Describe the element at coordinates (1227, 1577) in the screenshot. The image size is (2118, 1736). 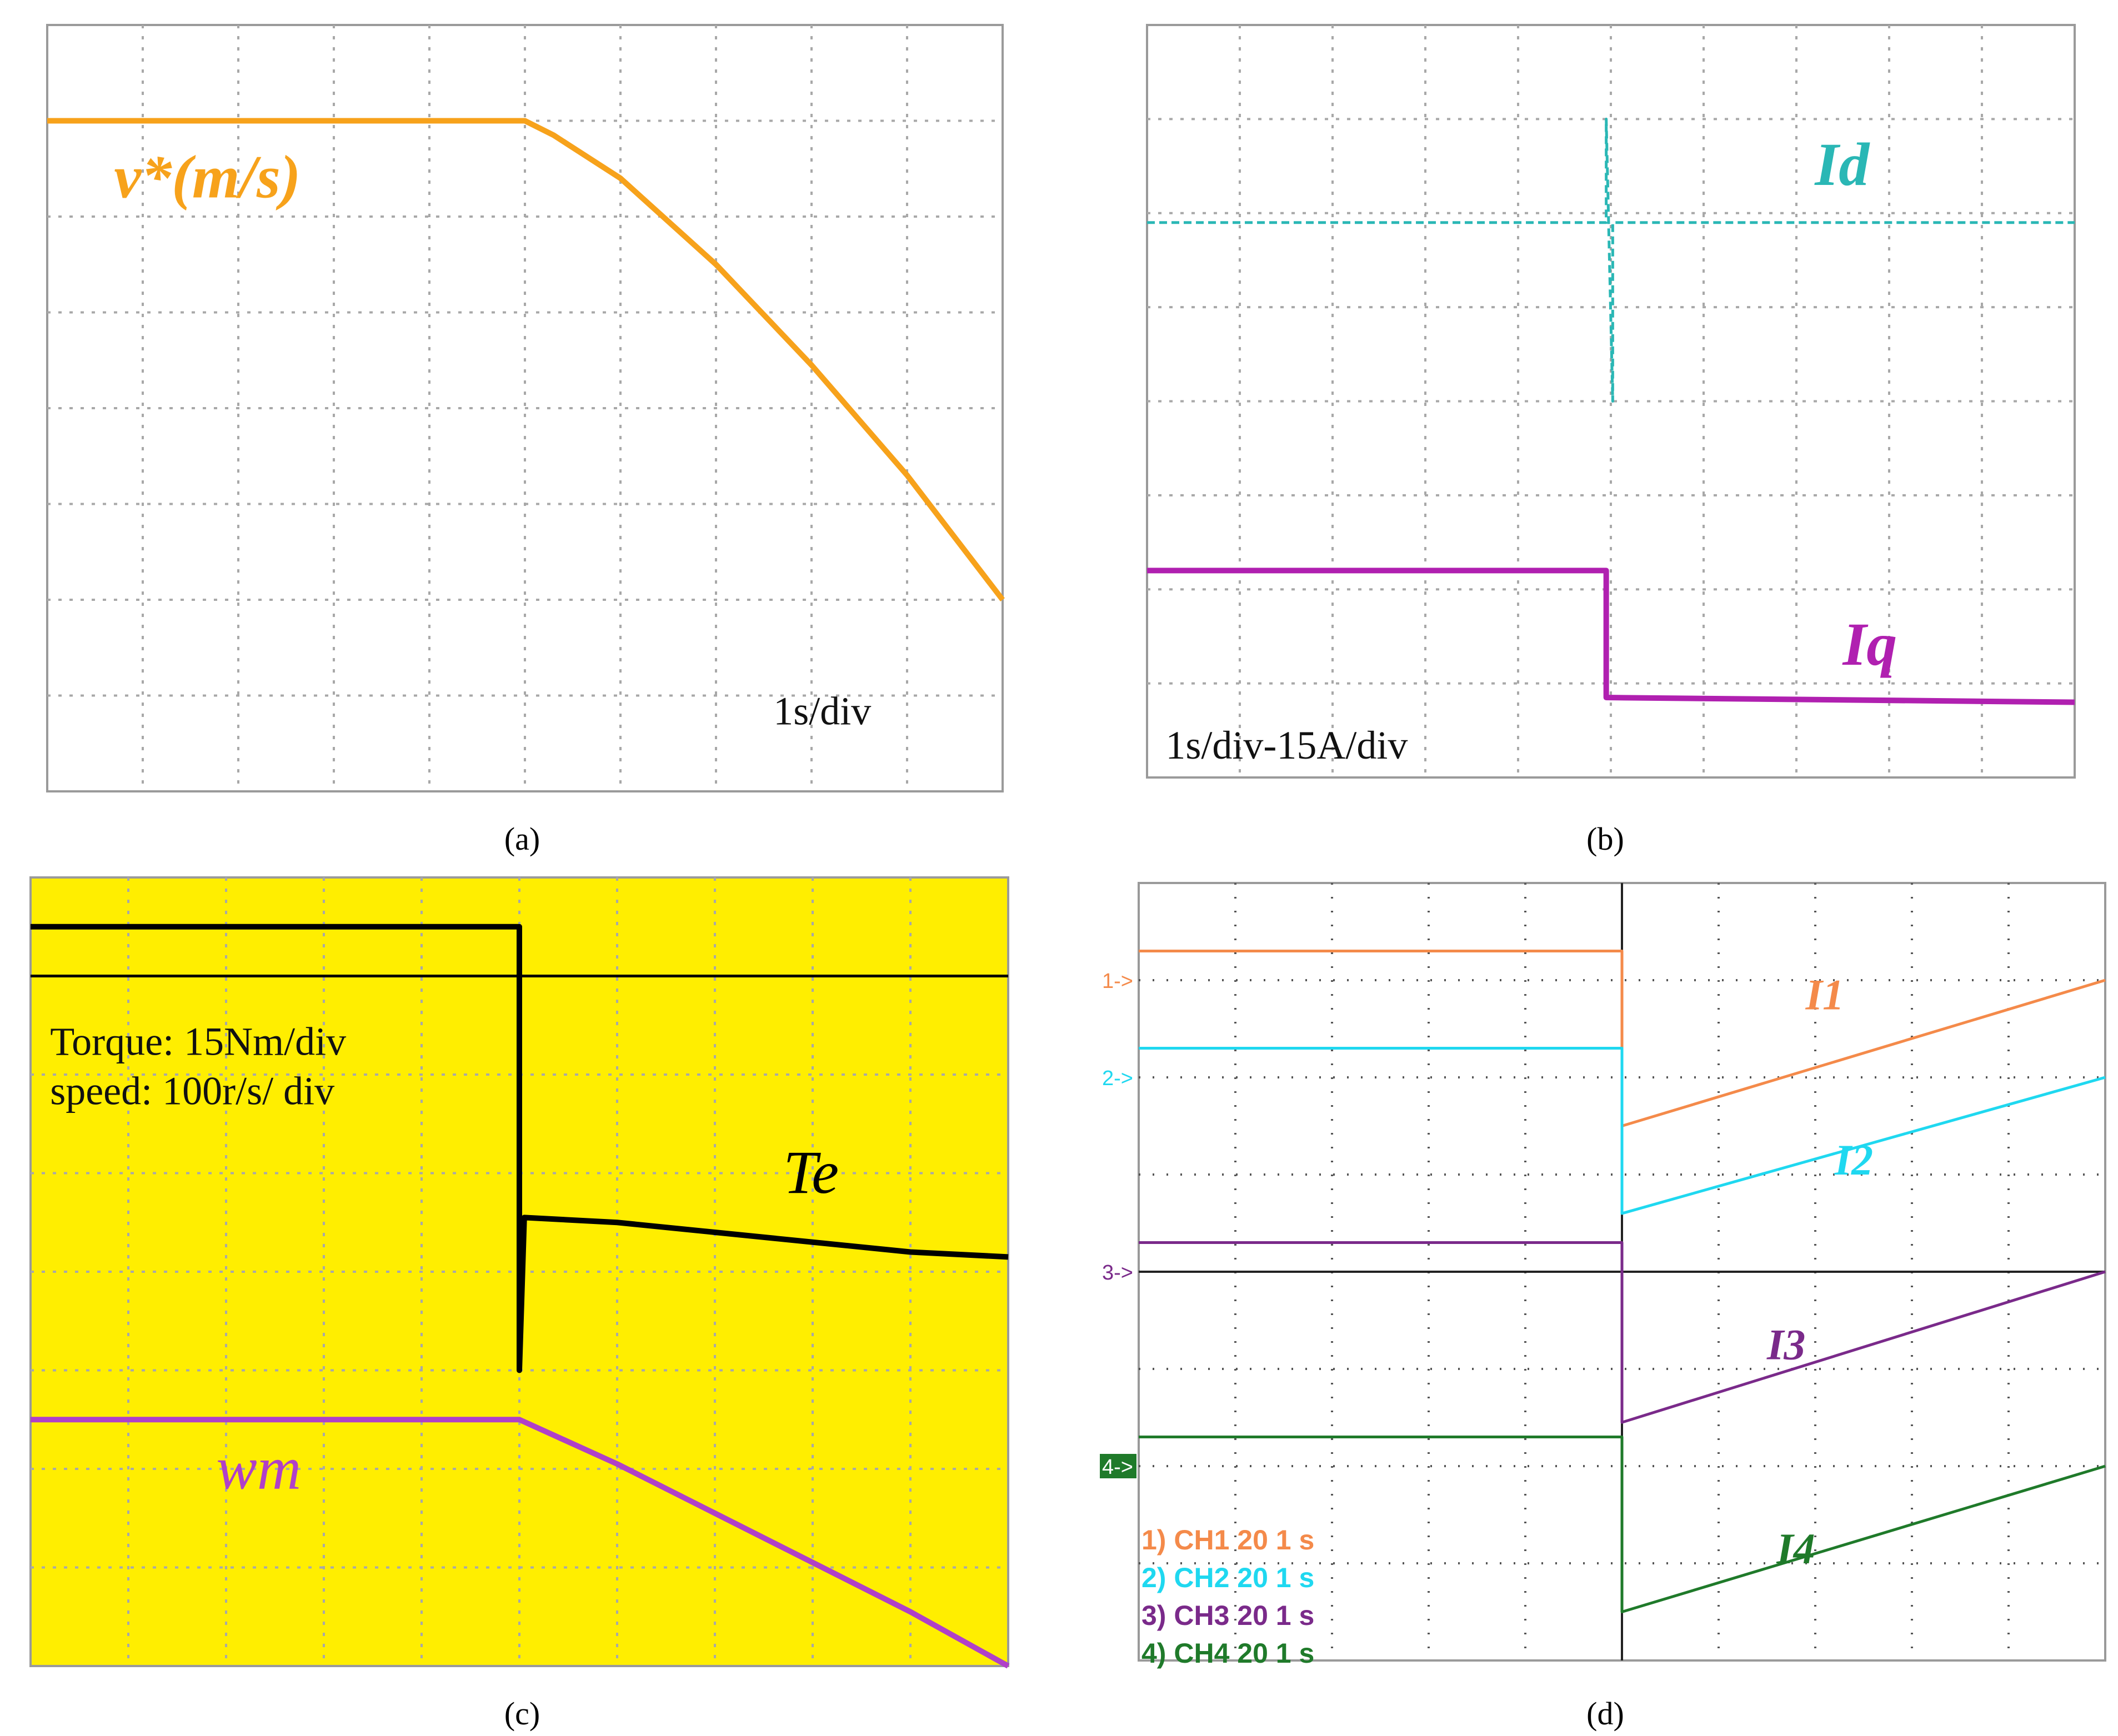
I see `channel-setting-2: 2) CH2 20 1 s` at that location.